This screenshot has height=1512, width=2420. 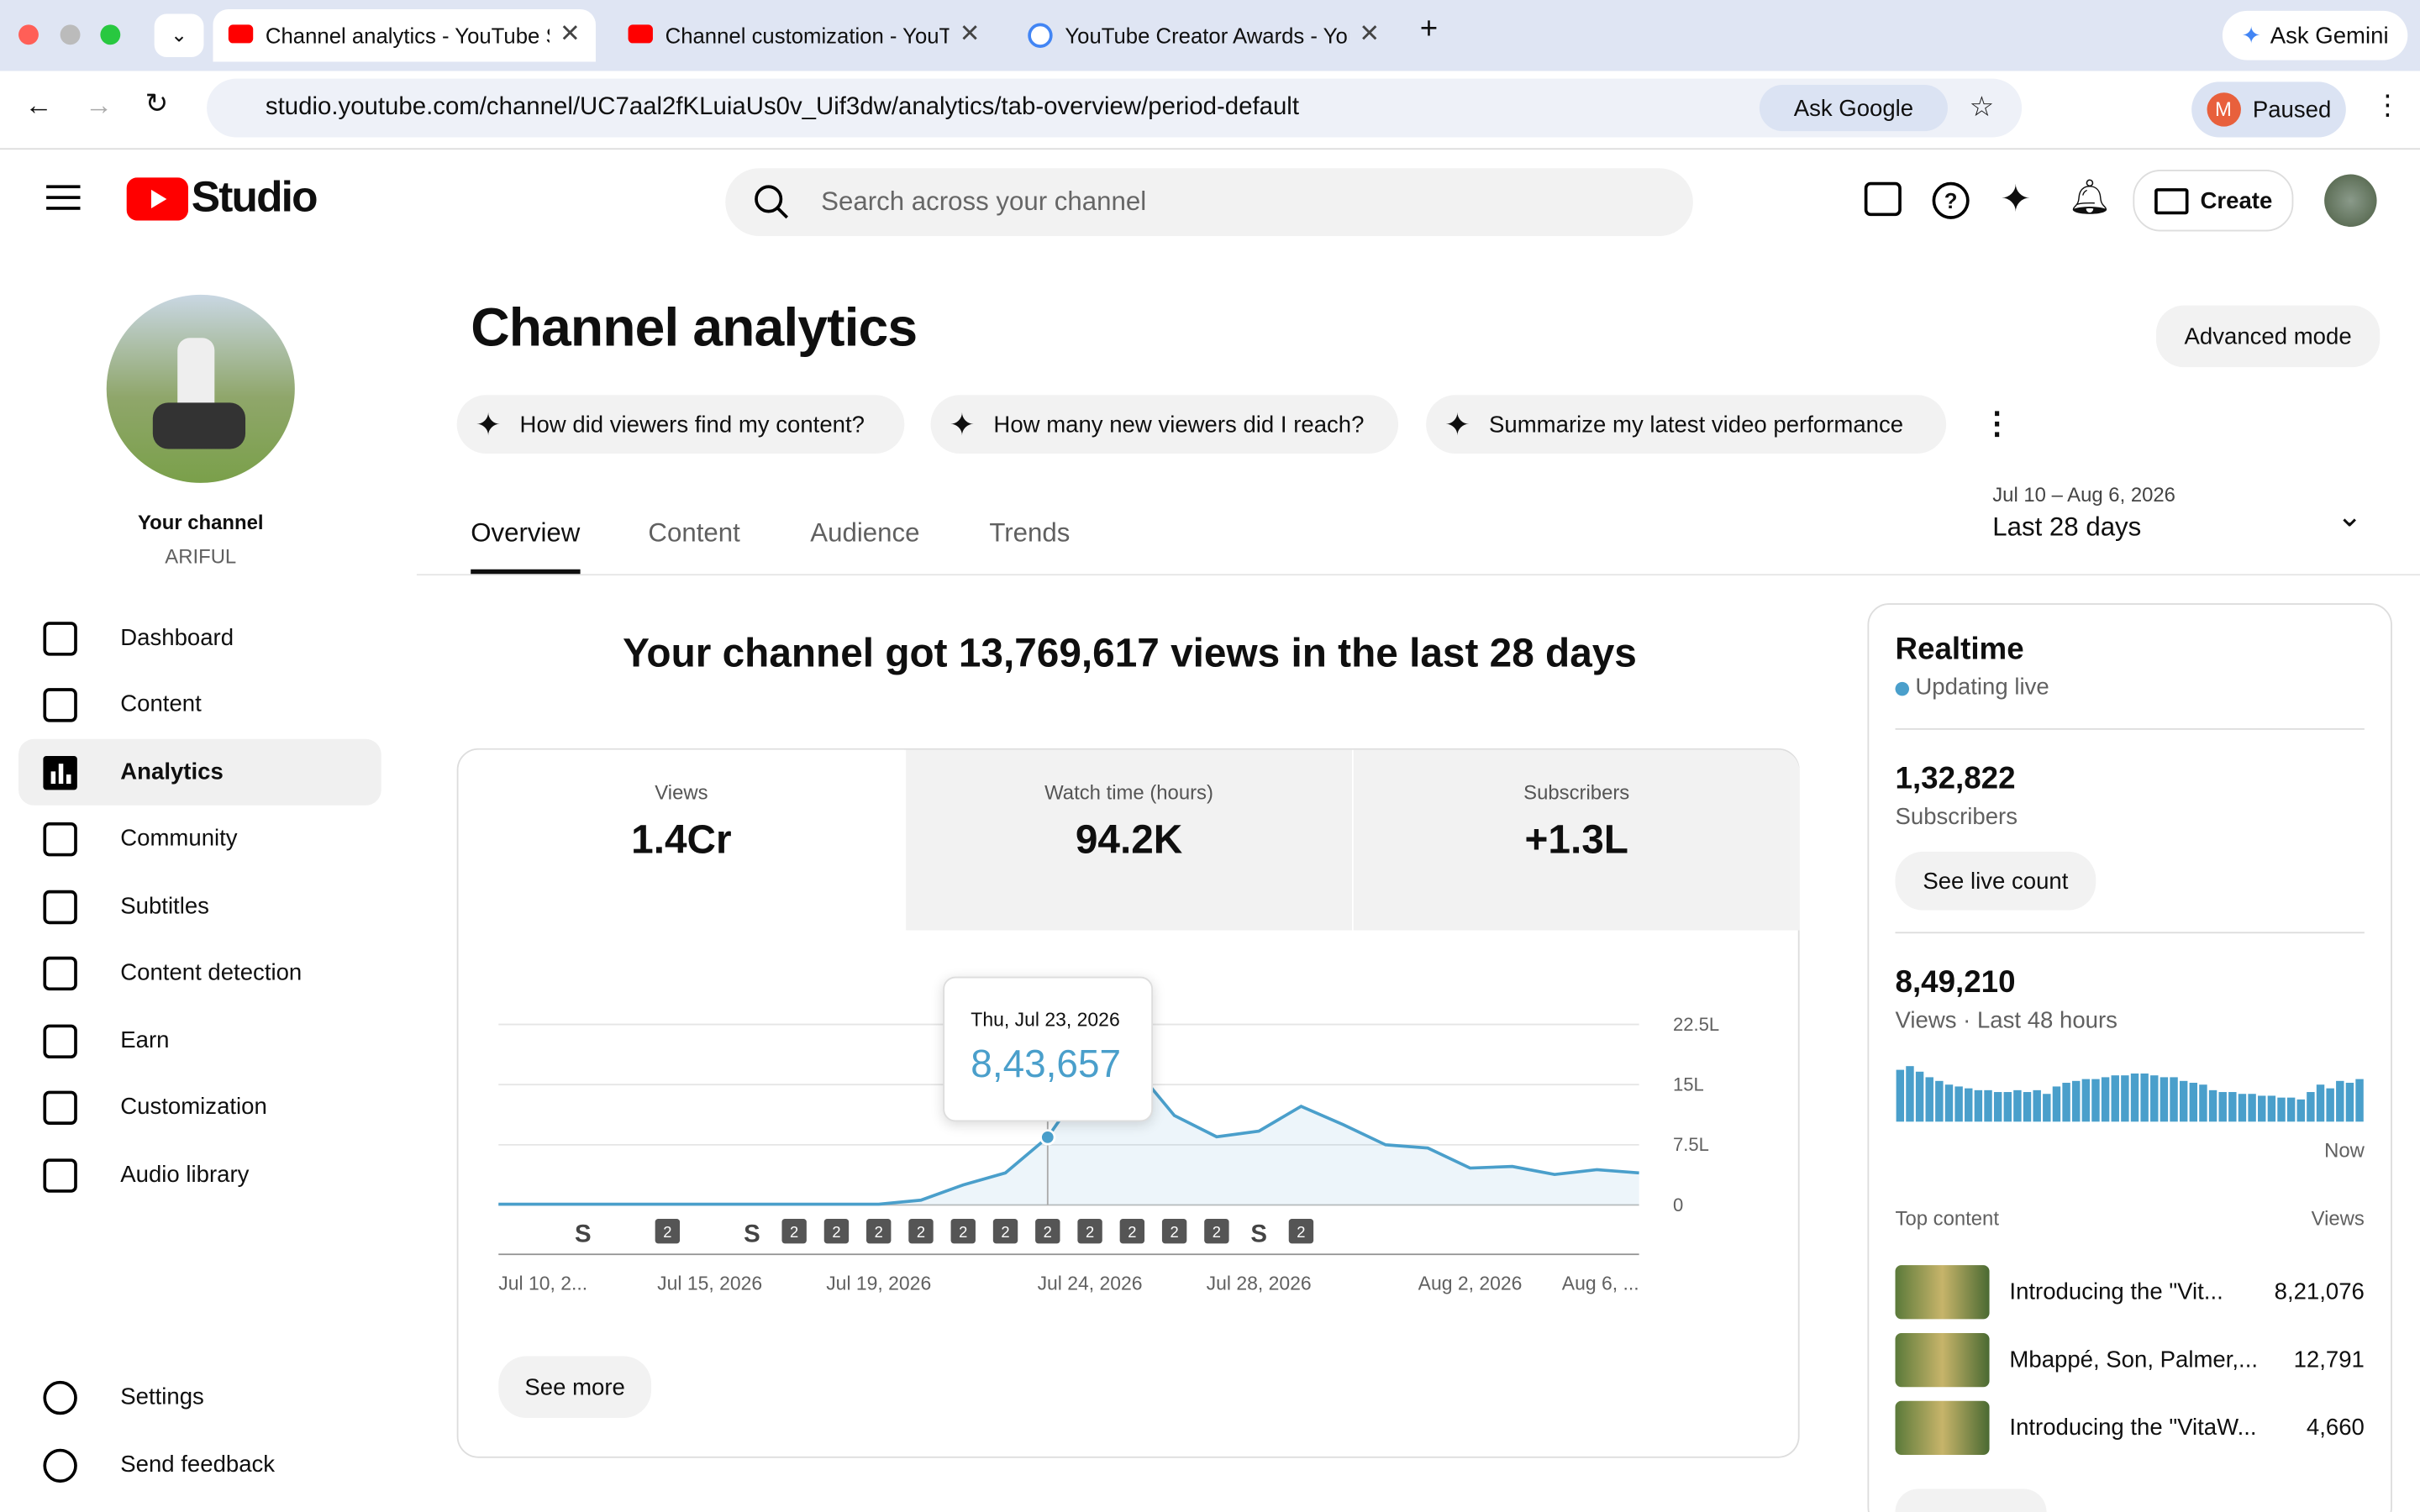 What do you see at coordinates (2090, 197) in the screenshot?
I see `notifications: 🔔︎` at bounding box center [2090, 197].